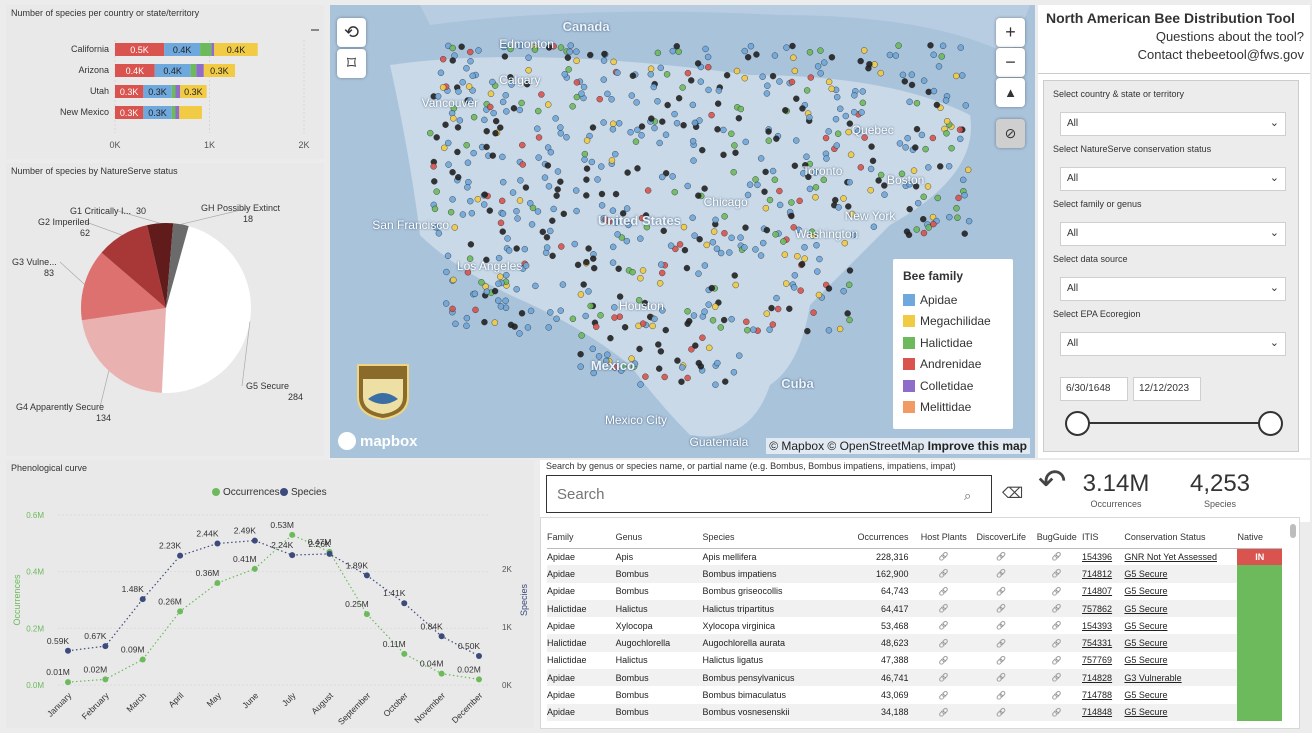 The height and width of the screenshot is (733, 1312). What do you see at coordinates (351, 63) in the screenshot?
I see `rect-select-icon: ⌑` at bounding box center [351, 63].